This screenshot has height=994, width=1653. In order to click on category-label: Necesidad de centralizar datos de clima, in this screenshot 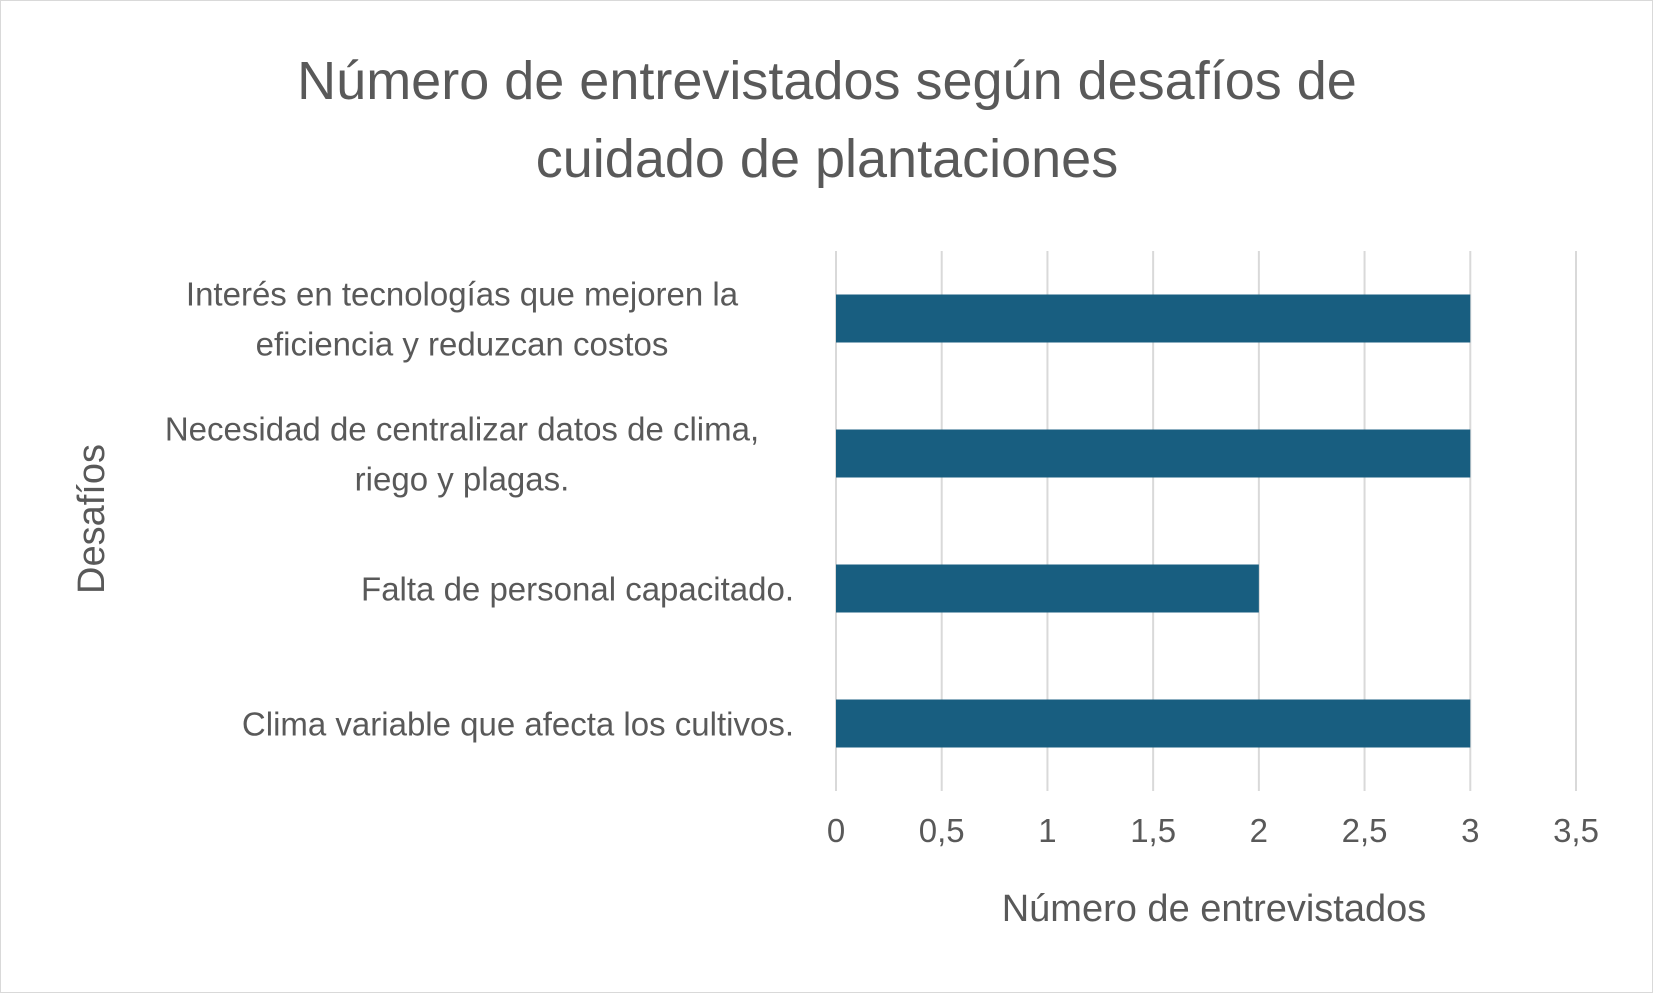, I will do `click(462, 429)`.